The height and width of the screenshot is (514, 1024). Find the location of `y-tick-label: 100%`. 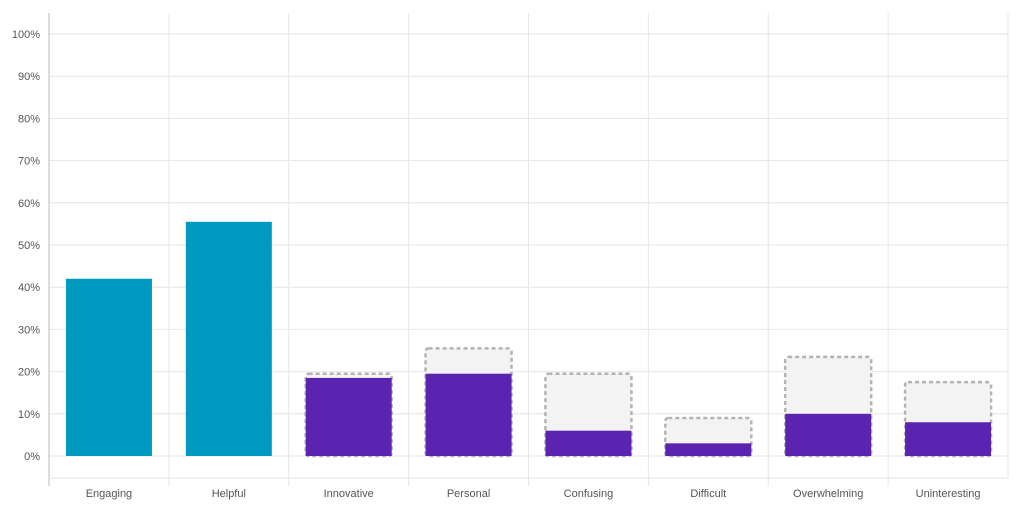

y-tick-label: 100% is located at coordinates (26, 35).